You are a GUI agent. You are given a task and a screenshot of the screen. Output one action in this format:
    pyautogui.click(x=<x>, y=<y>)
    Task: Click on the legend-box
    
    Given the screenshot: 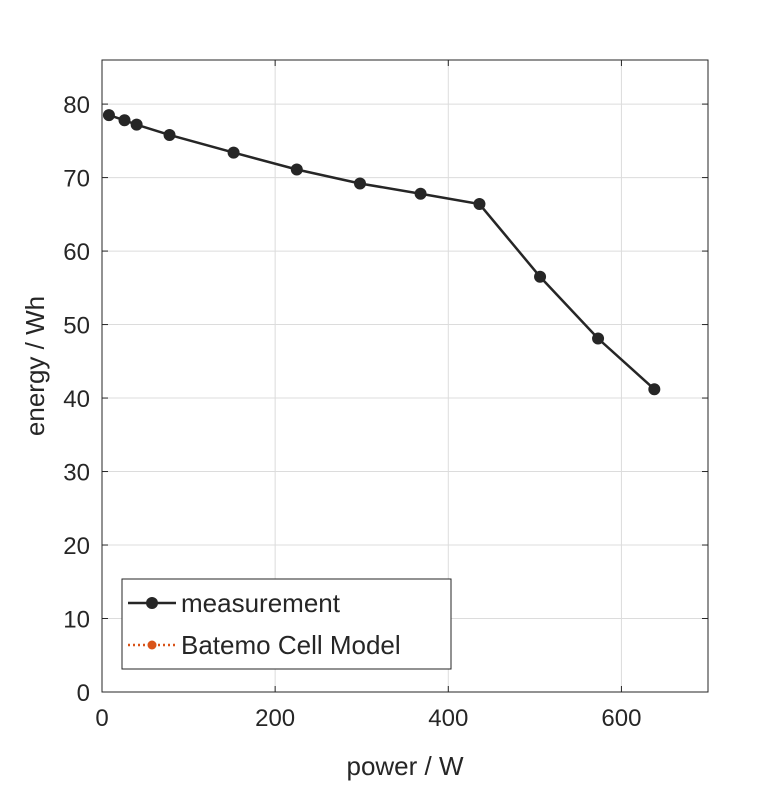 What is the action you would take?
    pyautogui.click(x=286, y=624)
    